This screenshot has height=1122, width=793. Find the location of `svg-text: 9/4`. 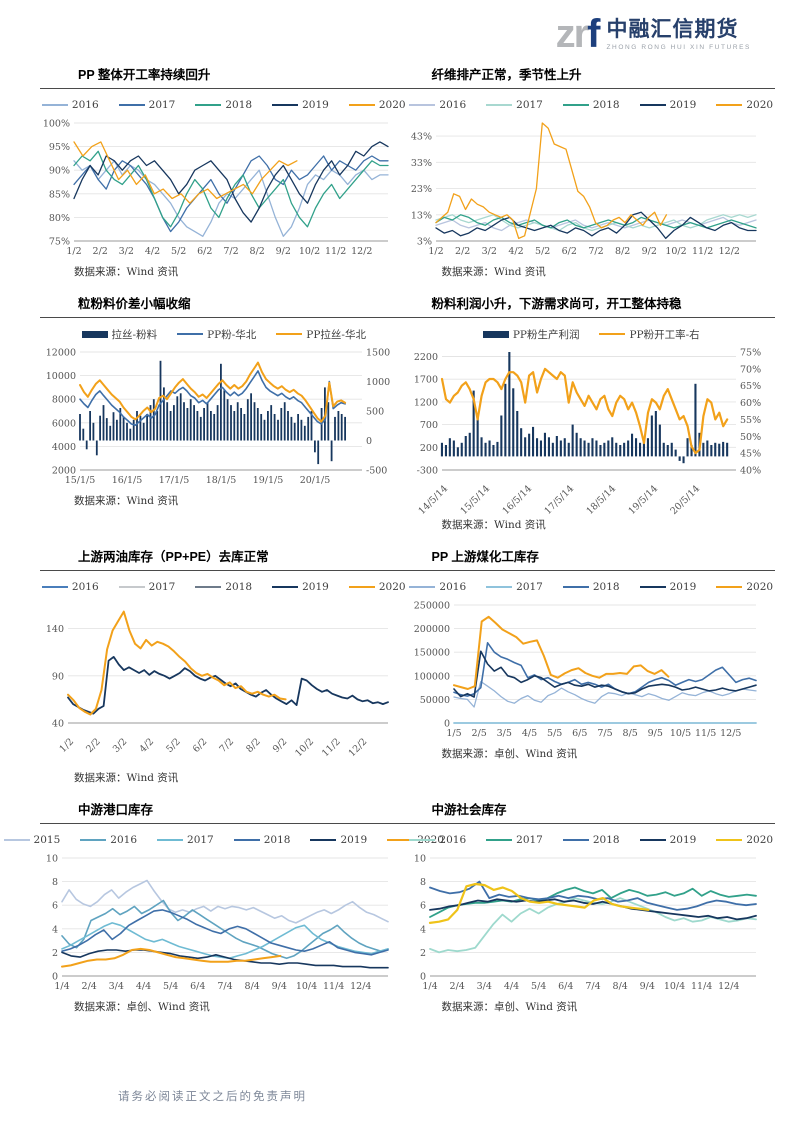

svg-text: 9/4 is located at coordinates (646, 986).